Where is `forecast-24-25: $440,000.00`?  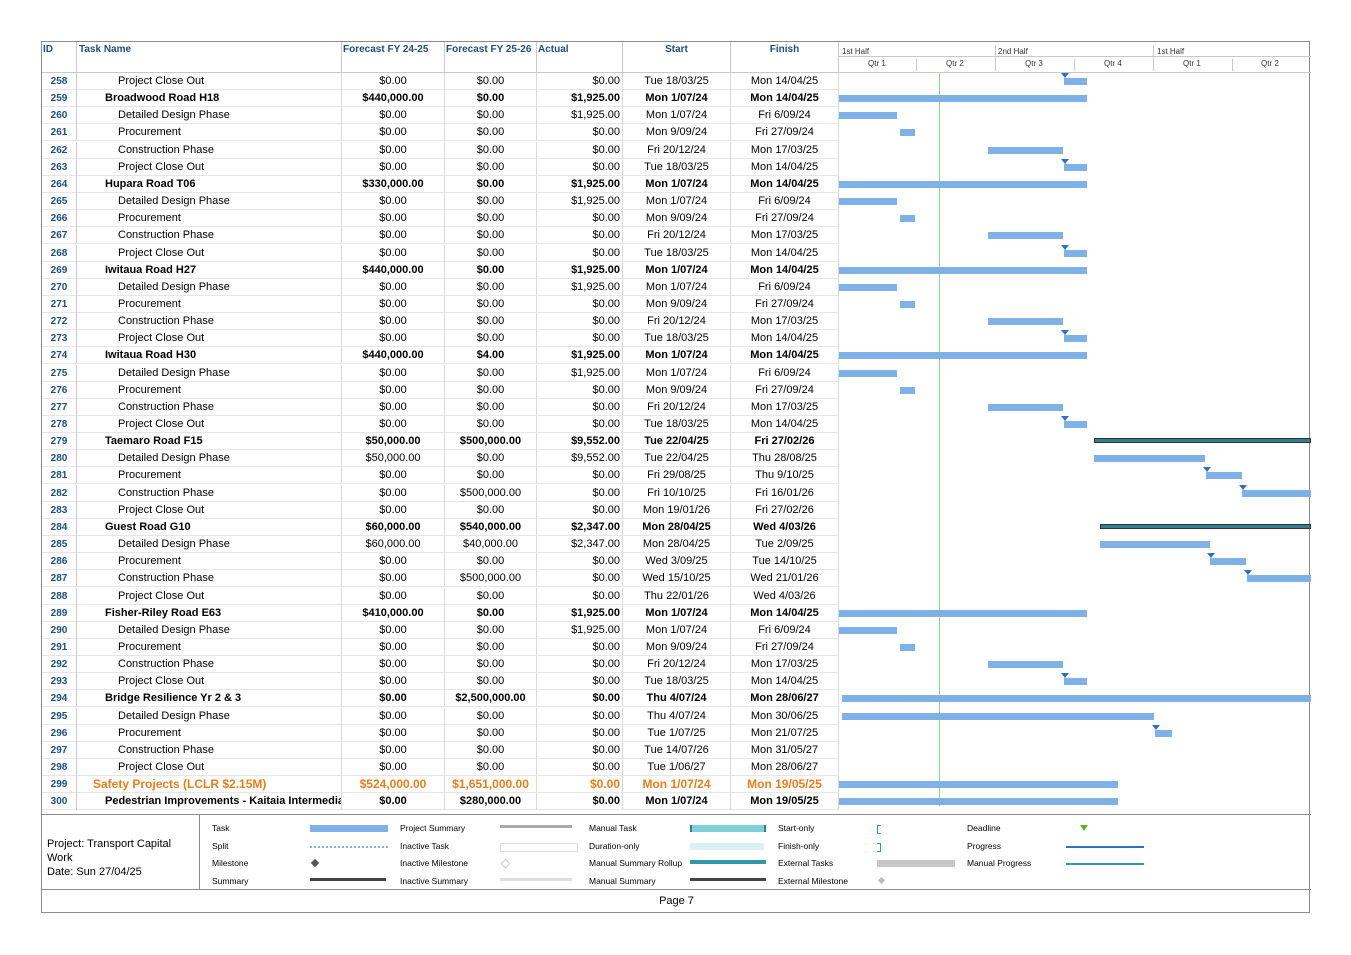 forecast-24-25: $440,000.00 is located at coordinates (393, 356).